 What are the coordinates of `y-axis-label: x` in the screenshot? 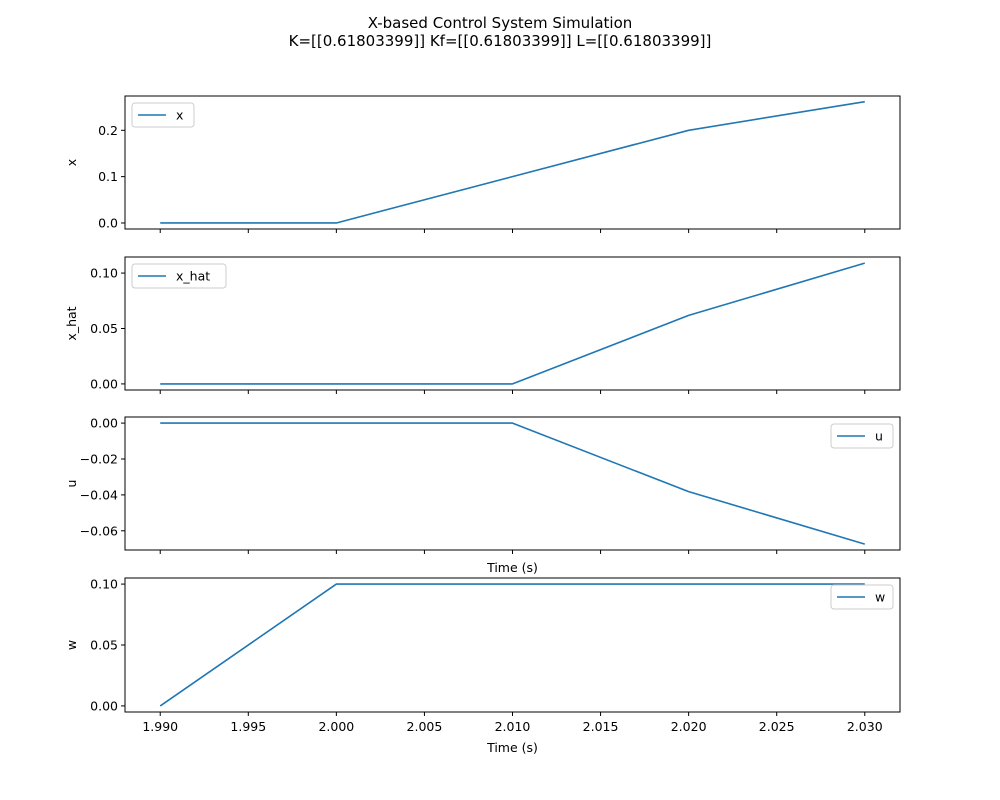 It's located at (71, 162).